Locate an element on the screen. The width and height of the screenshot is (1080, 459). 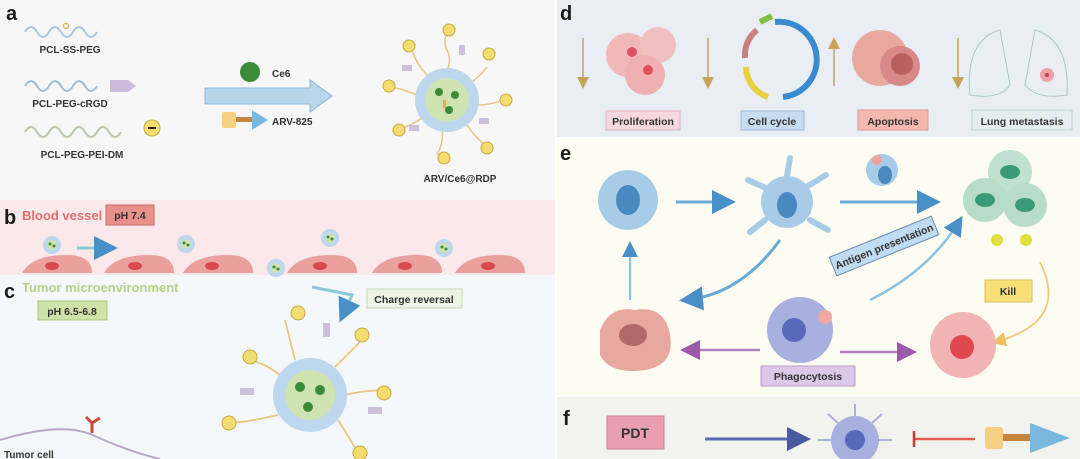
svg-text: pH 7.4 is located at coordinates (130, 216).